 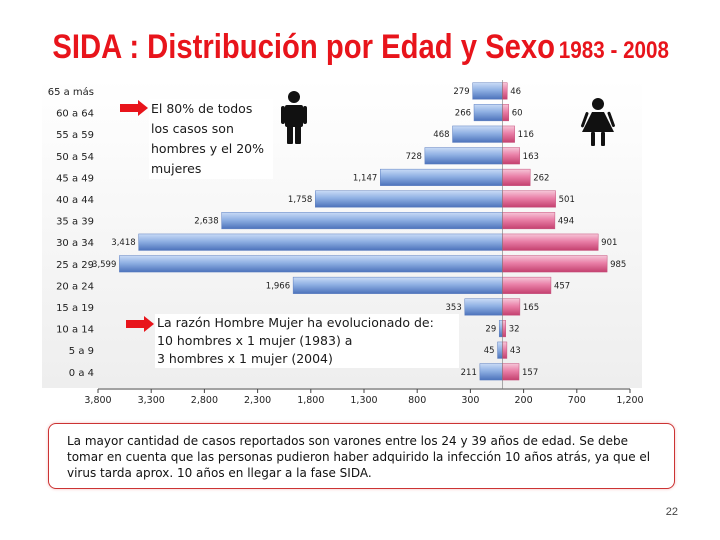 What do you see at coordinates (310, 400) in the screenshot?
I see `x-tick-label: 1,800` at bounding box center [310, 400].